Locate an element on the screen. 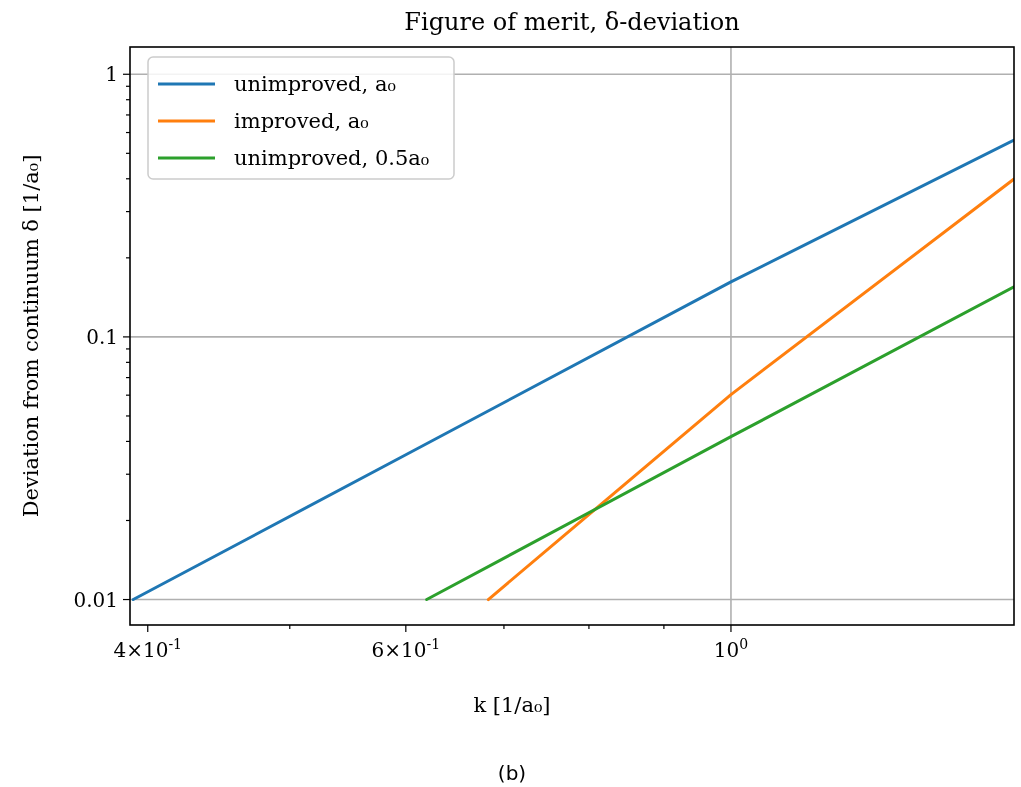  y-tick-label: 1 is located at coordinates (111, 74).